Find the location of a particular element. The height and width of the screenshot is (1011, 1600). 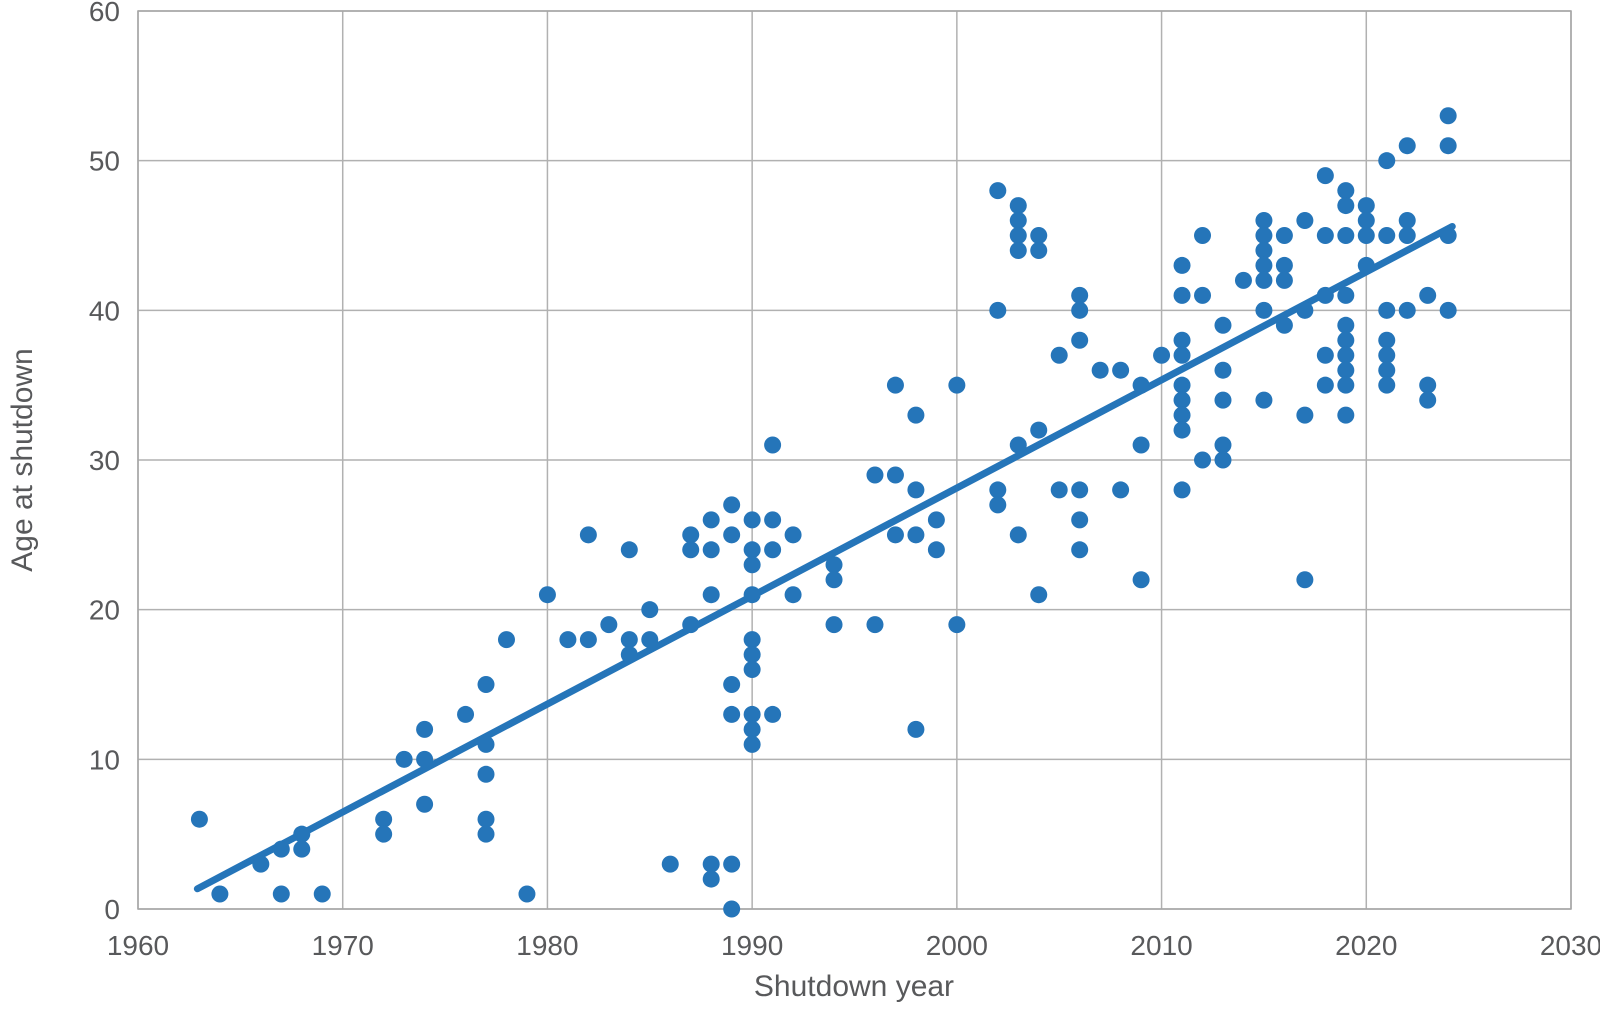

x-tick-label: 2000 is located at coordinates (957, 945).